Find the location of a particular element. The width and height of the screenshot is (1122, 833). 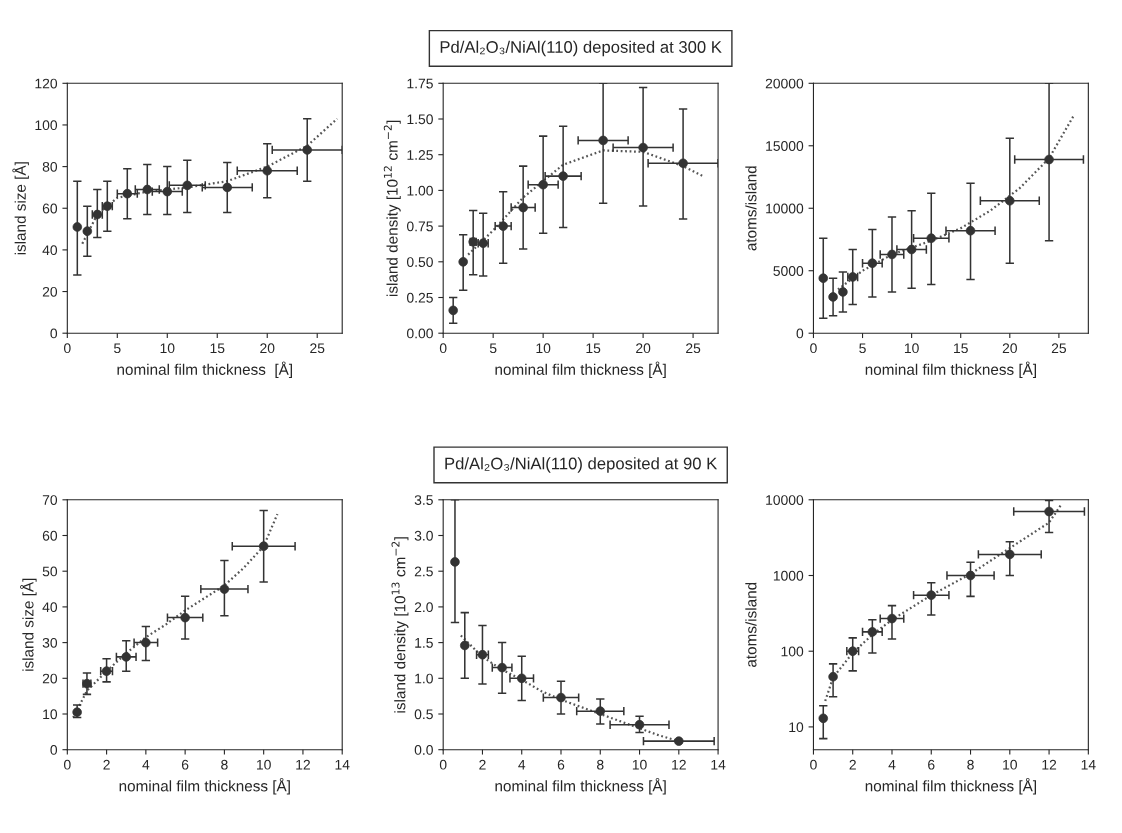

y-tick-label: 0.75 is located at coordinates (419, 226).